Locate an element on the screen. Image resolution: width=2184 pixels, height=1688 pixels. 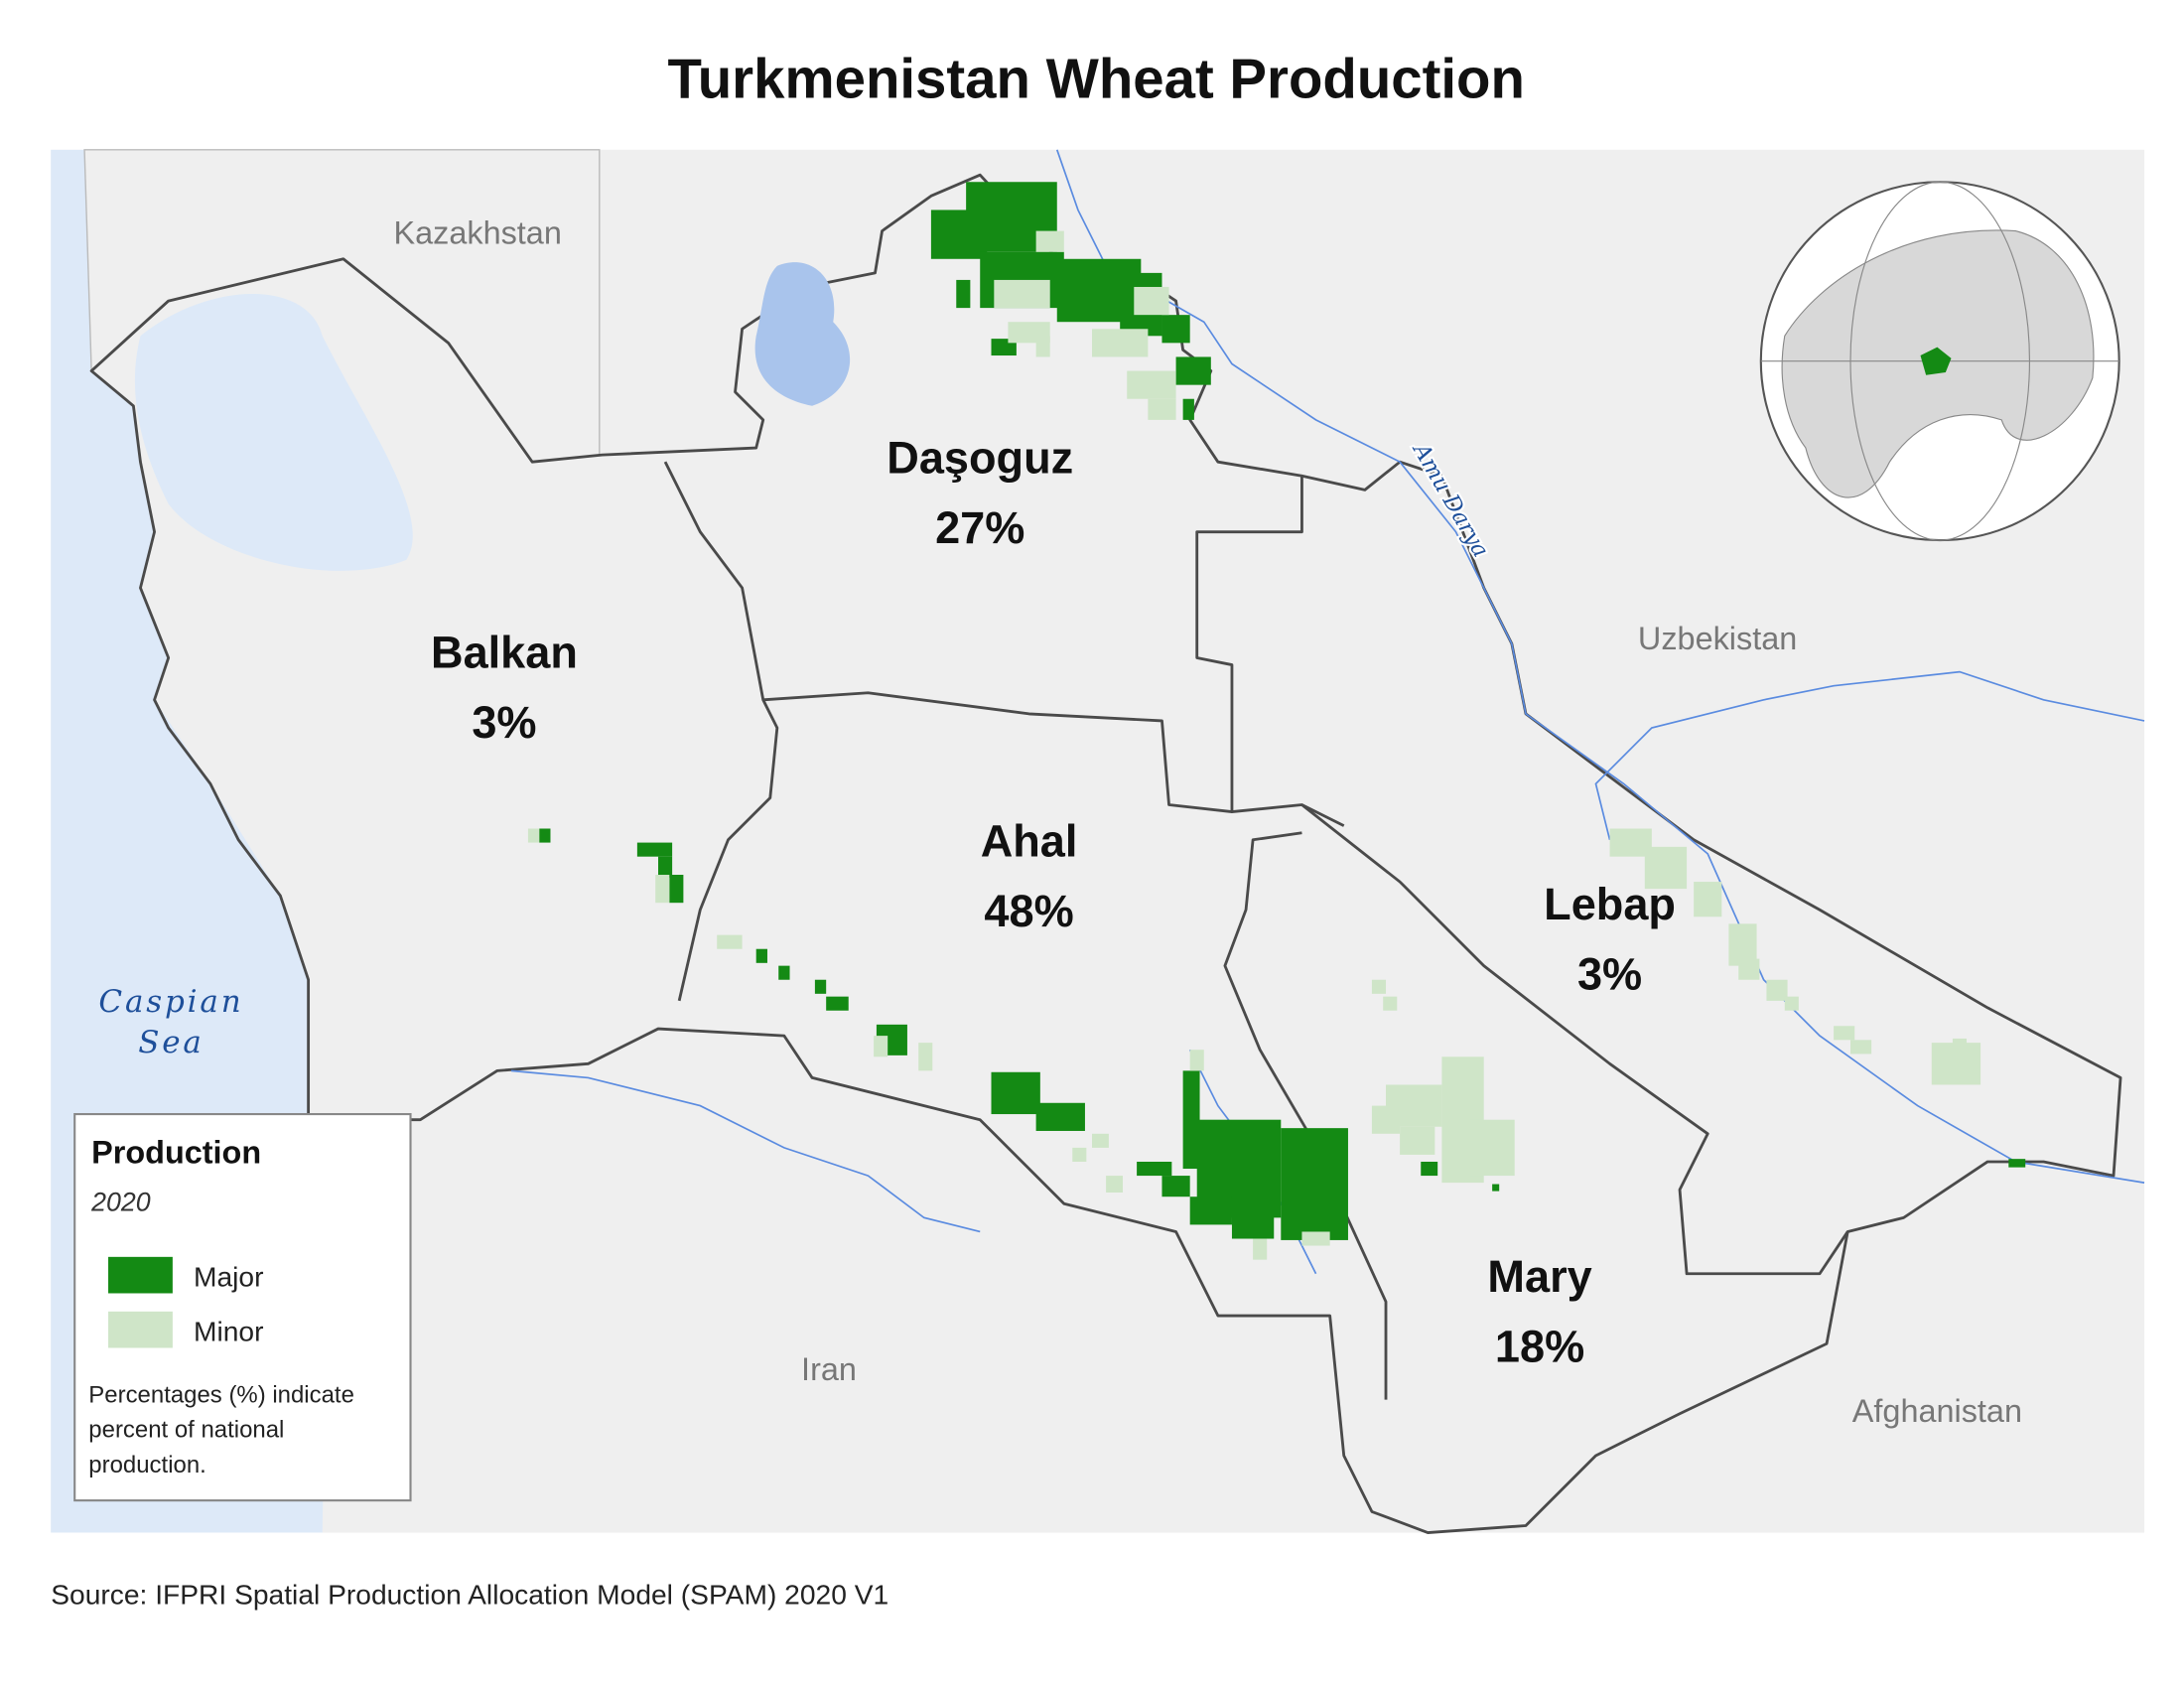
country-label: Afghanistan is located at coordinates (1937, 1411).